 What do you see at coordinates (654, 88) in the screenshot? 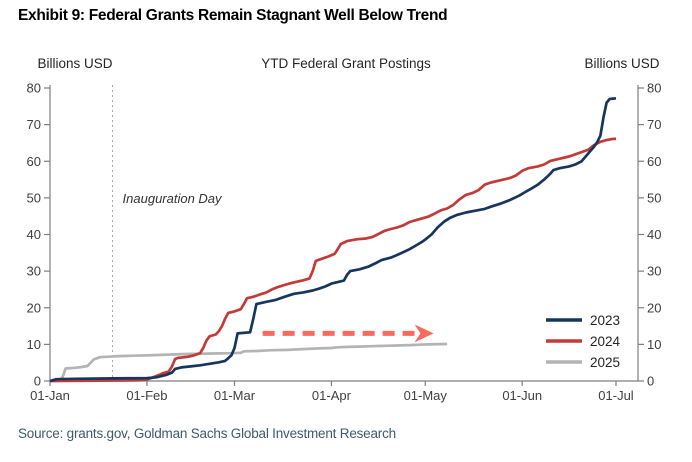
I see `y-tick-label-right: 80` at bounding box center [654, 88].